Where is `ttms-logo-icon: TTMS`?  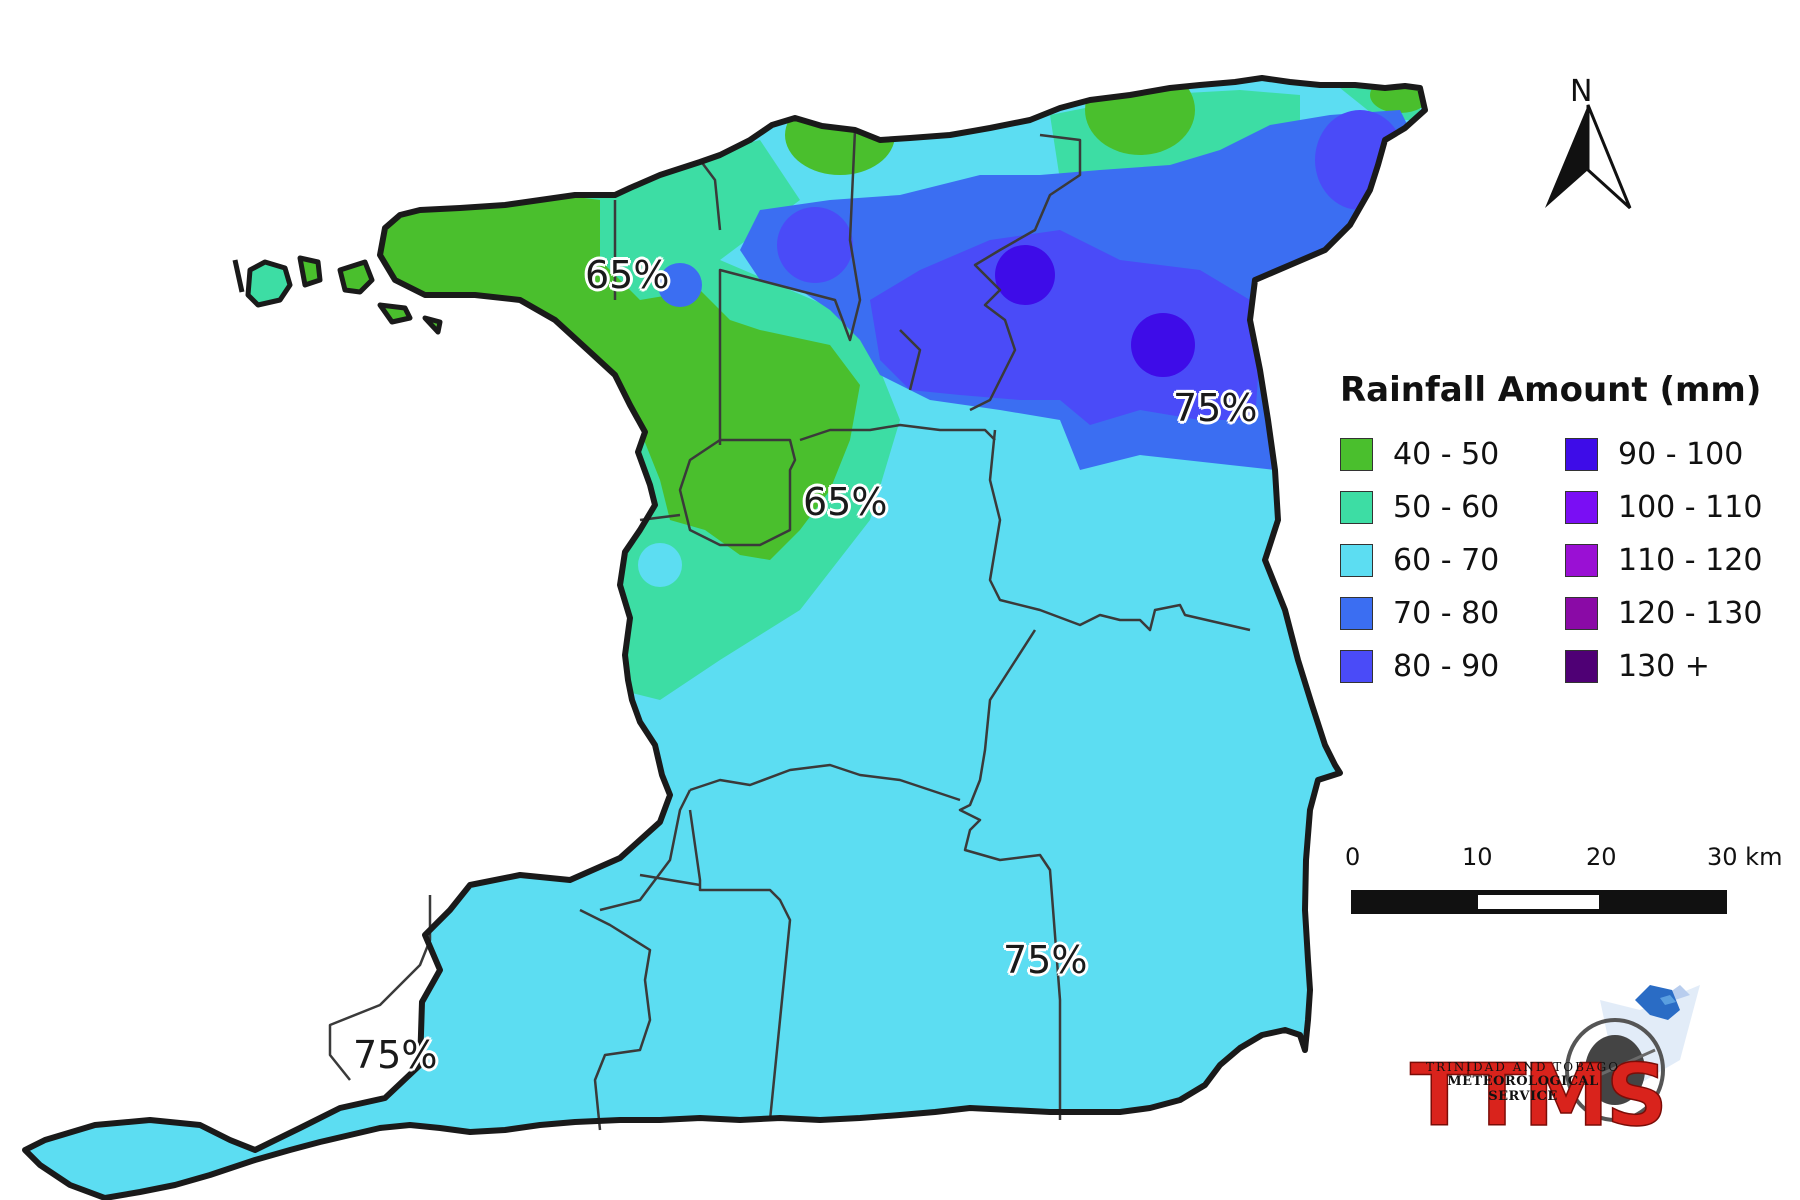
ttms-logo-icon: TTMS is located at coordinates (1554, 1066).